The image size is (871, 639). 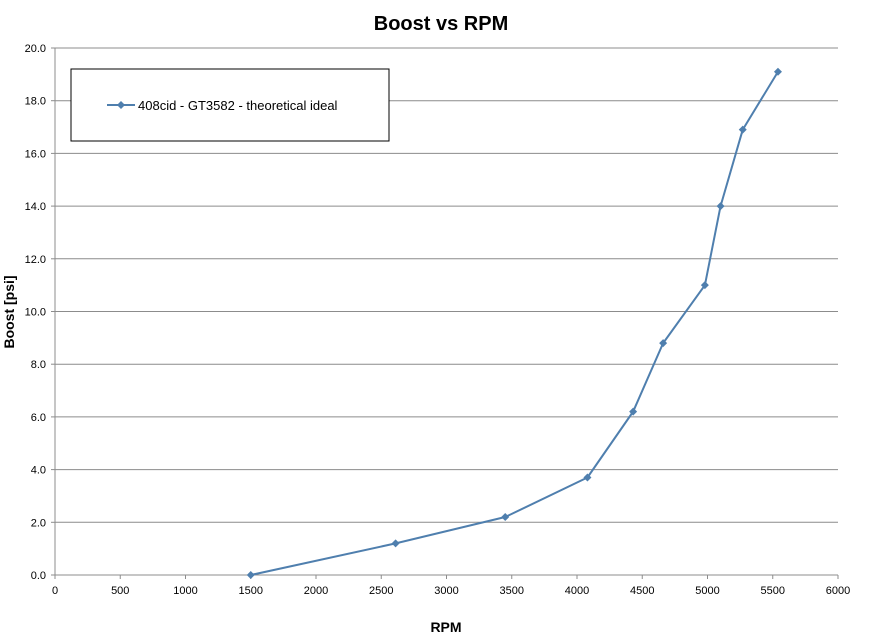 I want to click on x-tick-label: 2500, so click(x=381, y=591).